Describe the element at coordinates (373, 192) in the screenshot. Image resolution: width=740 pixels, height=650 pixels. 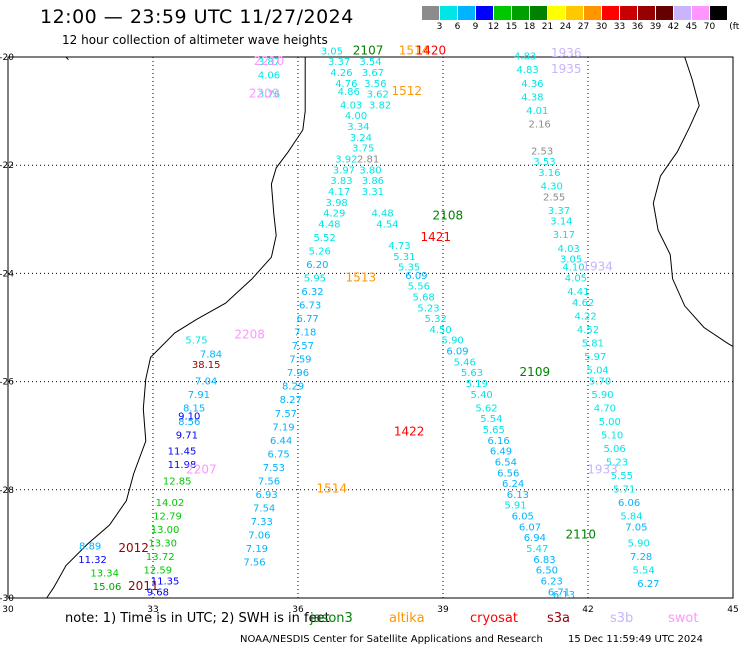
I see `wave-height-value: 3.31` at that location.